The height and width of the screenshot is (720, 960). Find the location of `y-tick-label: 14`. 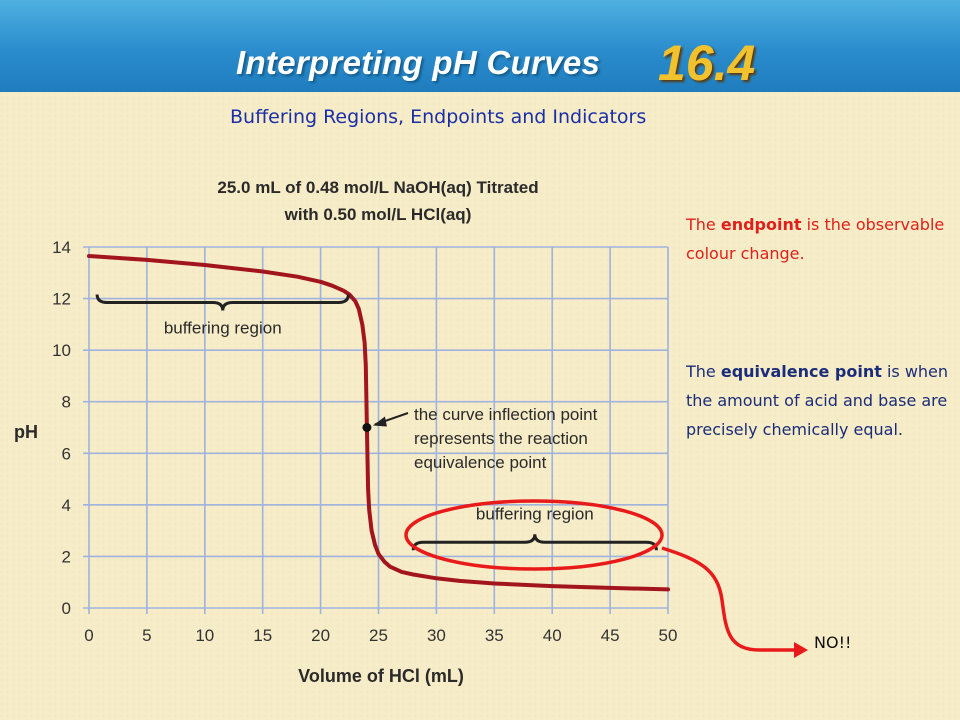

y-tick-label: 14 is located at coordinates (61, 247).